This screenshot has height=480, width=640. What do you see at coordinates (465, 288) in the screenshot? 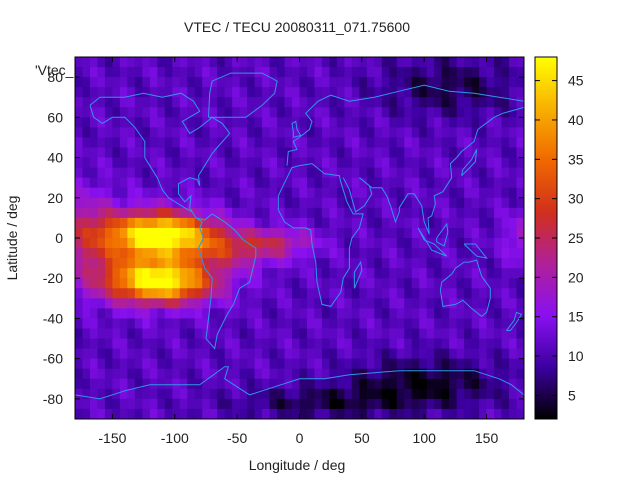
I see `coastline` at bounding box center [465, 288].